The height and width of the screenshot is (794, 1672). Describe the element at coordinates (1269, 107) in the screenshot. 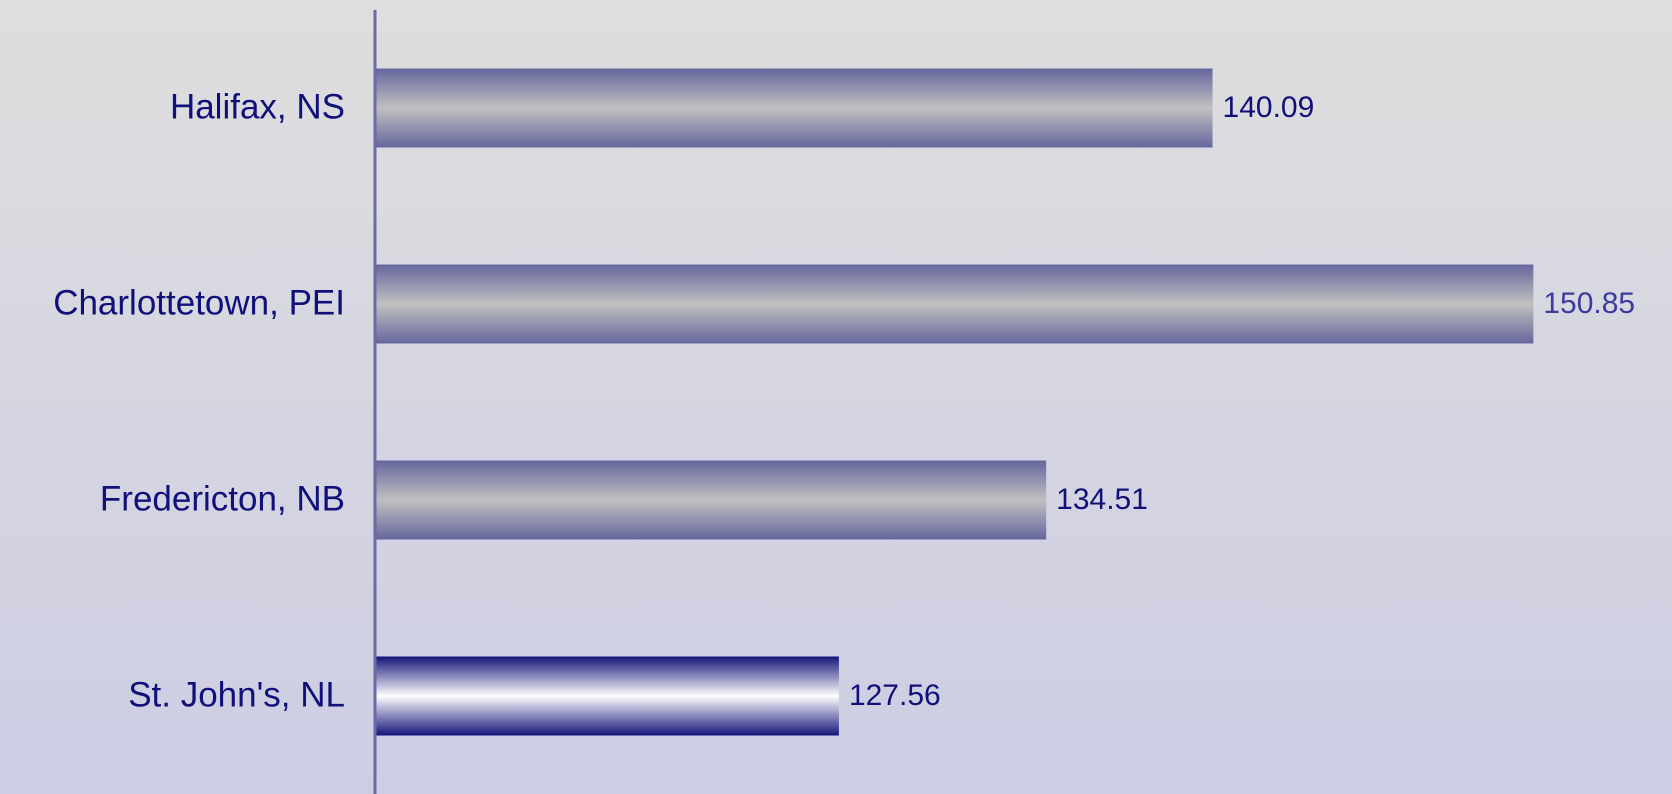

I see `value-label: 140.09` at that location.